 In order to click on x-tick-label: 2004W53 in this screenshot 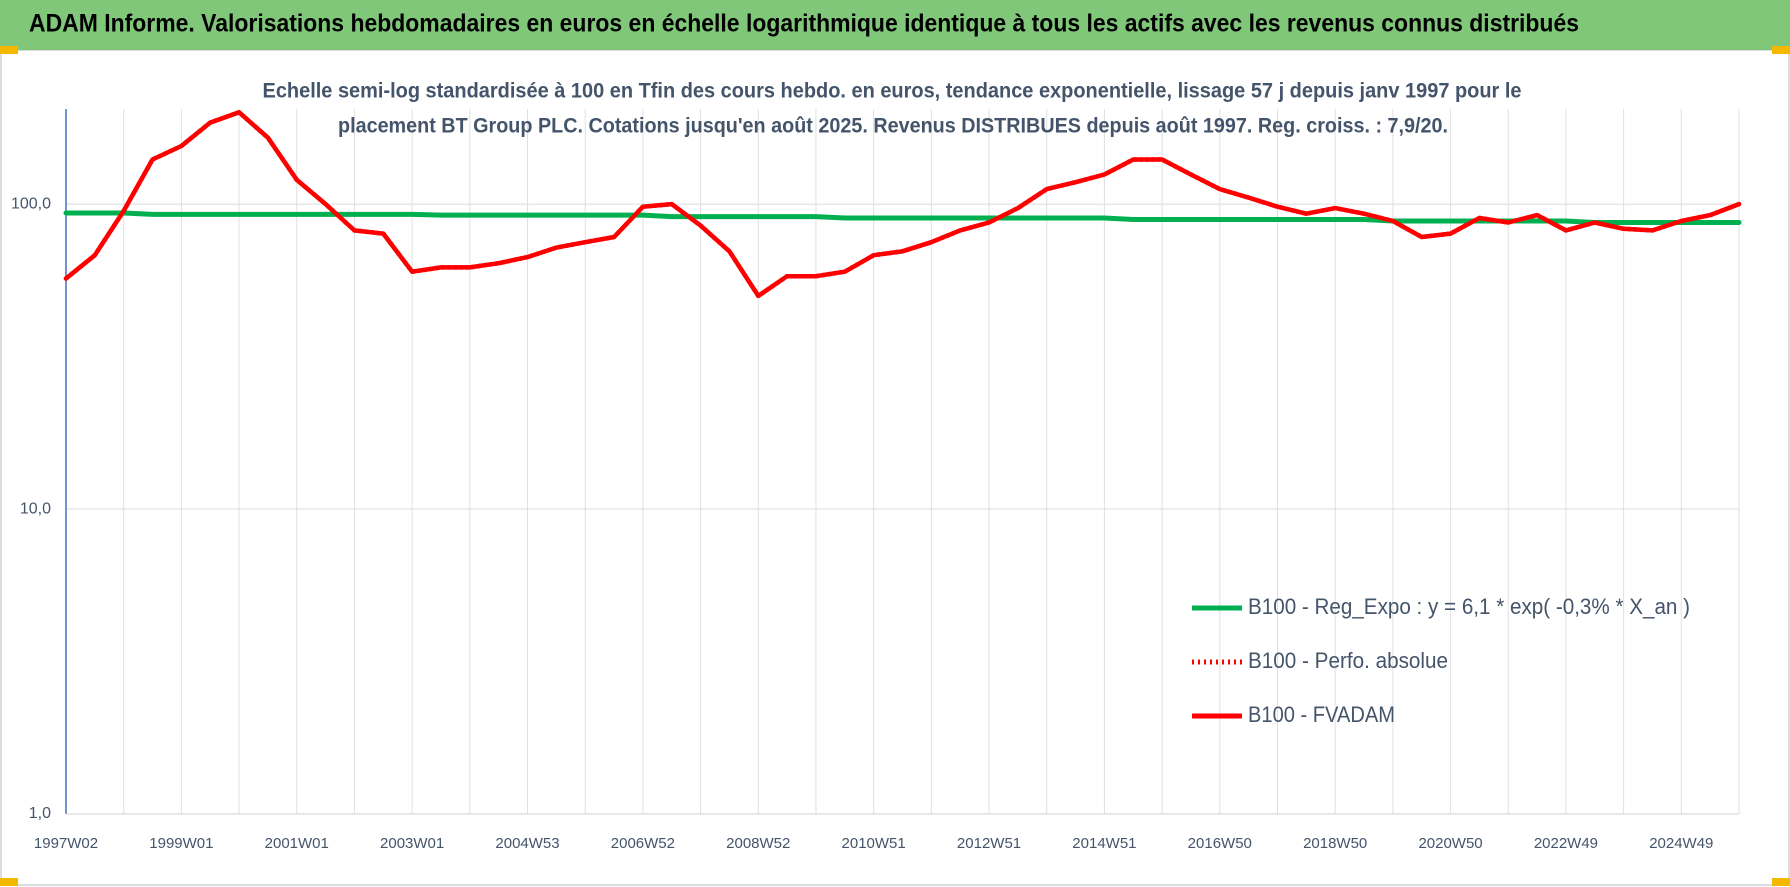, I will do `click(527, 843)`.